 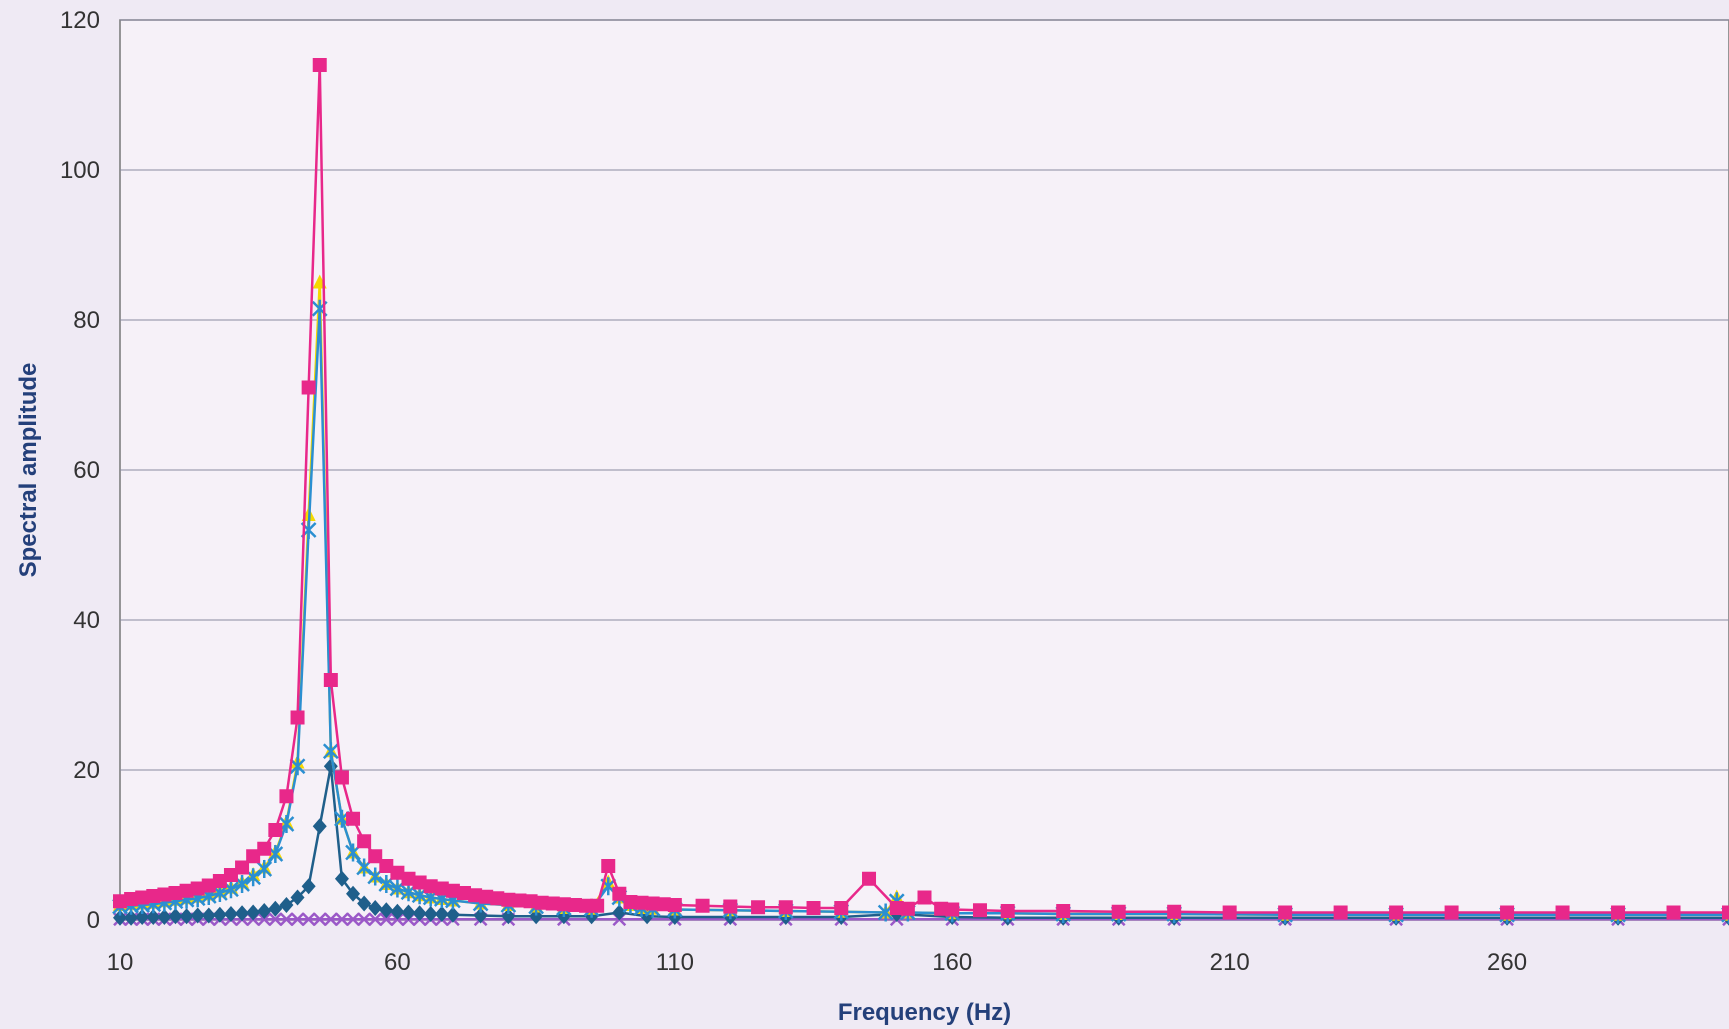 I want to click on x-tick-label: 110, so click(x=675, y=962).